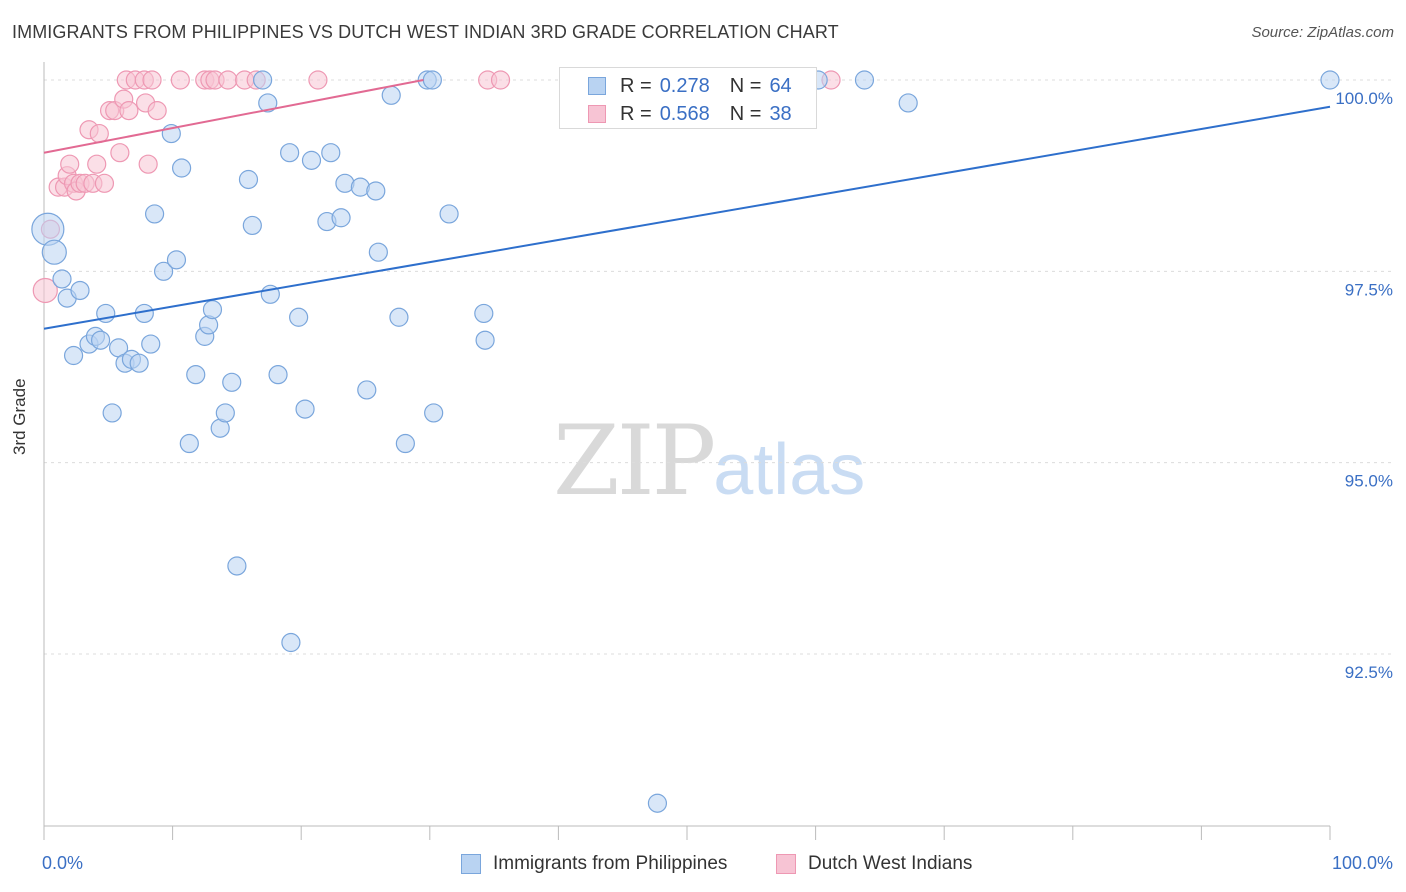  Describe the element at coordinates (62, 863) in the screenshot. I see `x-tick-label: 0.0%` at that location.